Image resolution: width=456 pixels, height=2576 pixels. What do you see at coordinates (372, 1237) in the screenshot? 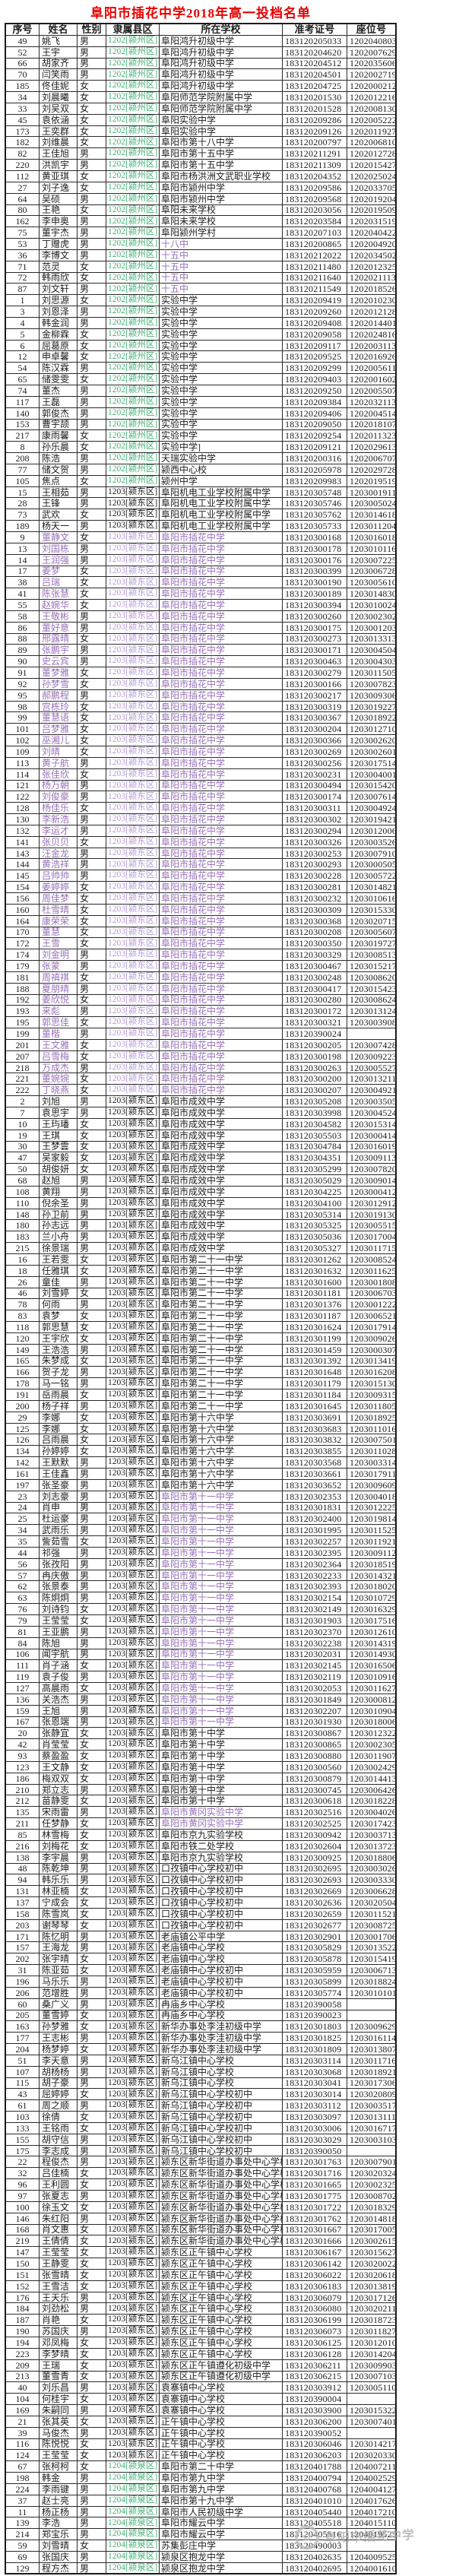
I see `cell-seat-no: 1203017004` at bounding box center [372, 1237].